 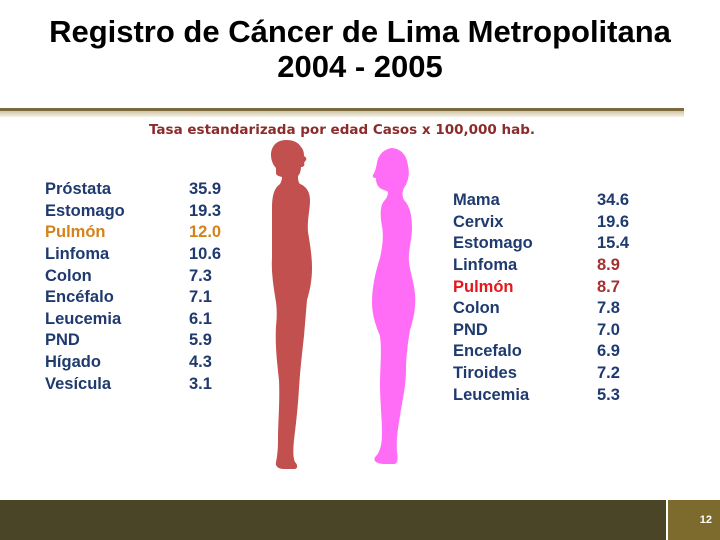 I want to click on female-cancer-name: Cervix, so click(x=478, y=221).